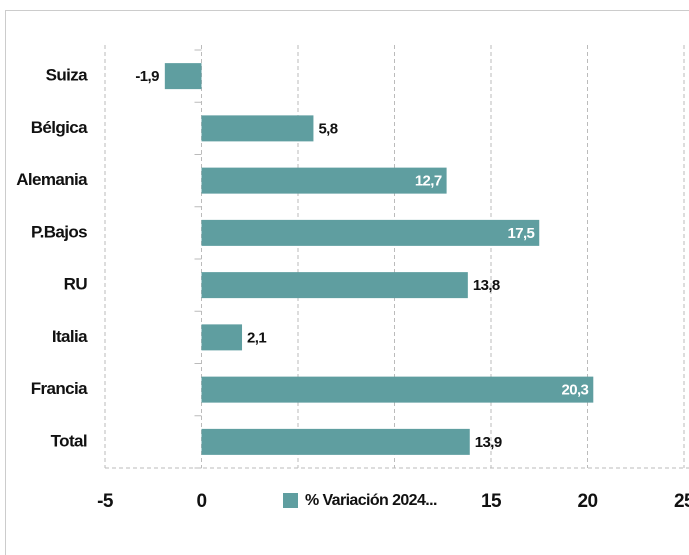  Describe the element at coordinates (574, 390) in the screenshot. I see `data-label: 20,3` at that location.